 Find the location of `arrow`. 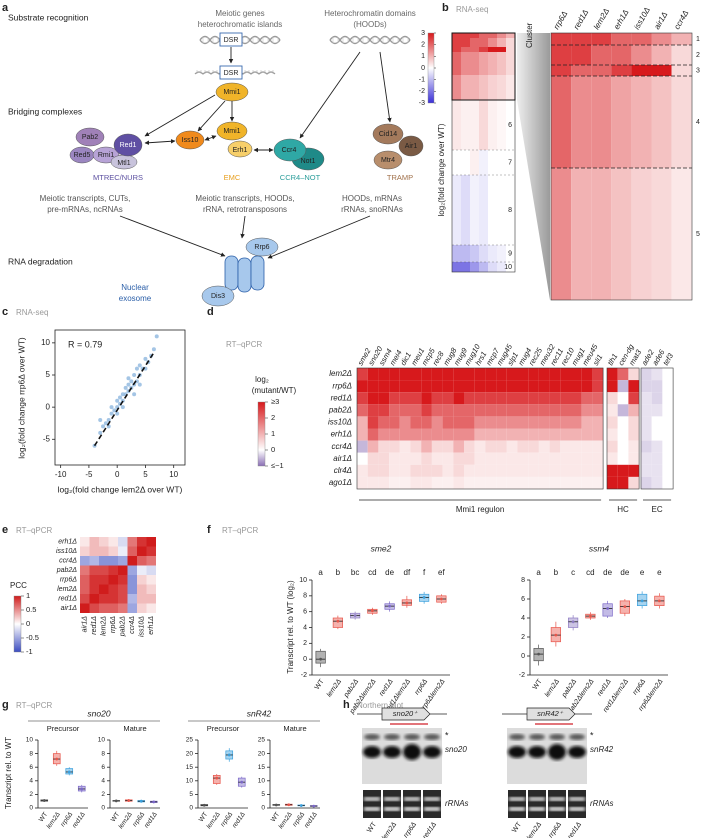

arrow is located at coordinates (172, 236).